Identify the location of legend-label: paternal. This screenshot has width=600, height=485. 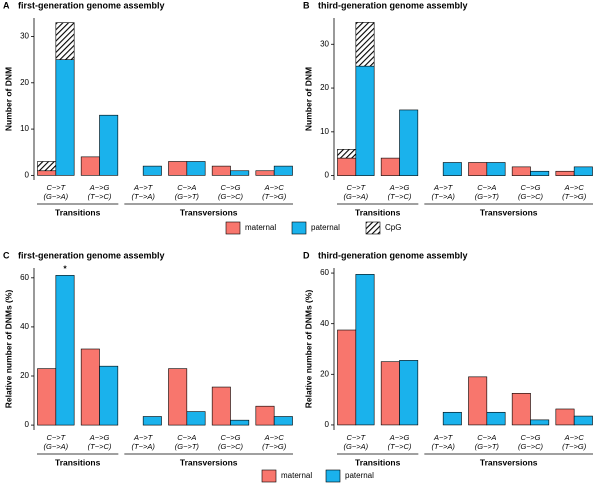
(325, 227).